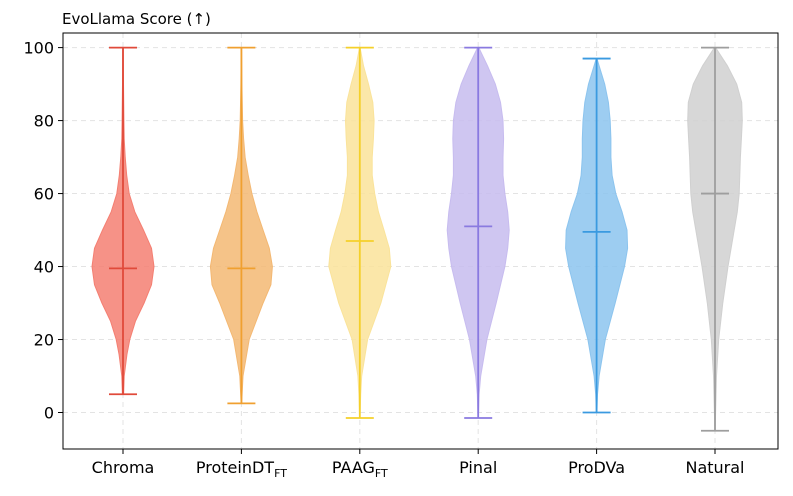  I want to click on x-tick-label: ProDVa, so click(596, 467).